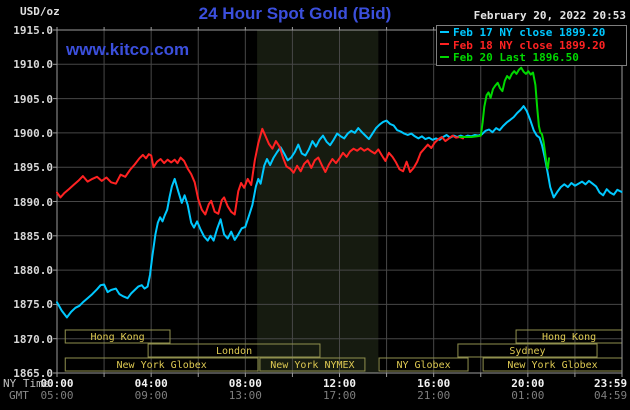  Describe the element at coordinates (33, 30) in the screenshot. I see `y-axis-label: 1915.0` at that location.